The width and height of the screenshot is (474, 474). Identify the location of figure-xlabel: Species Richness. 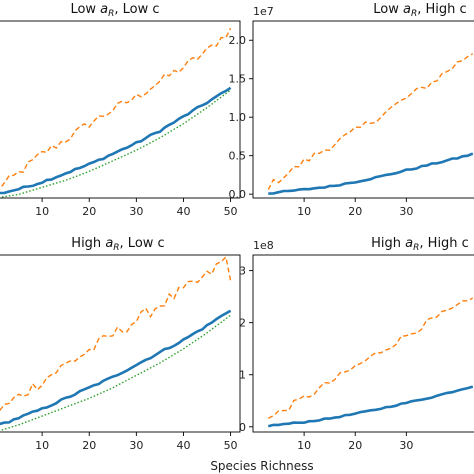
(261, 466).